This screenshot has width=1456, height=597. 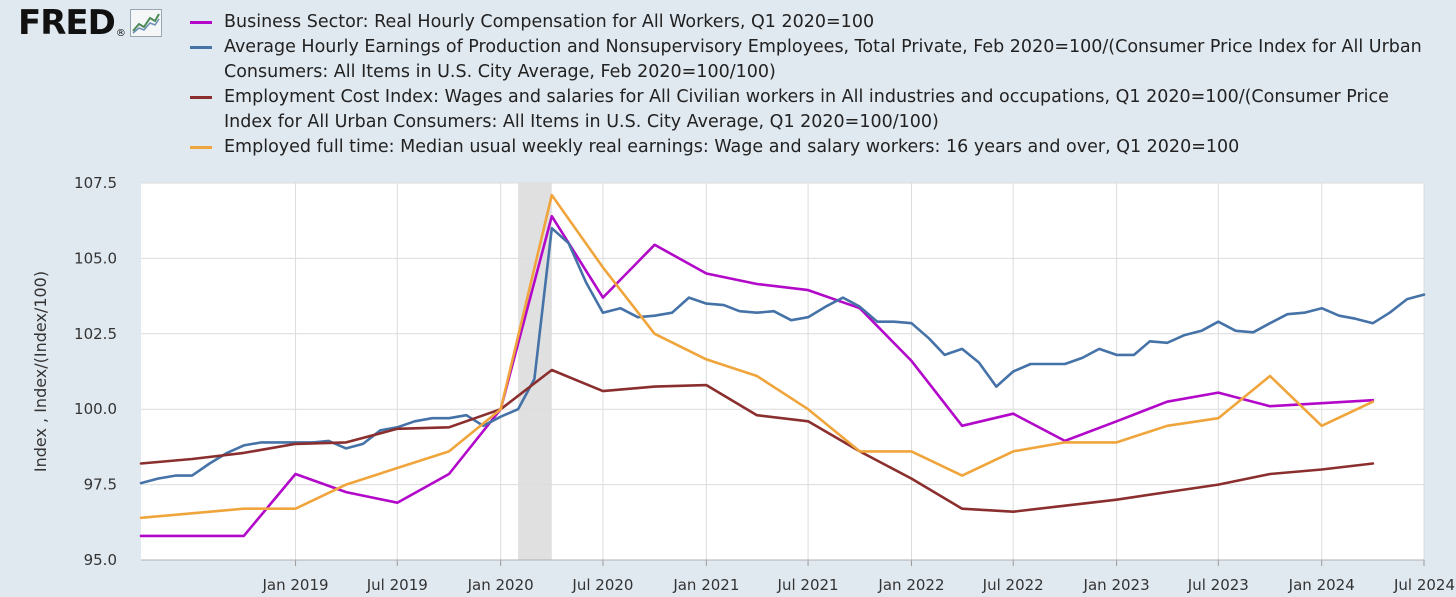 I want to click on fred-logo-text: FRED, so click(x=67, y=23).